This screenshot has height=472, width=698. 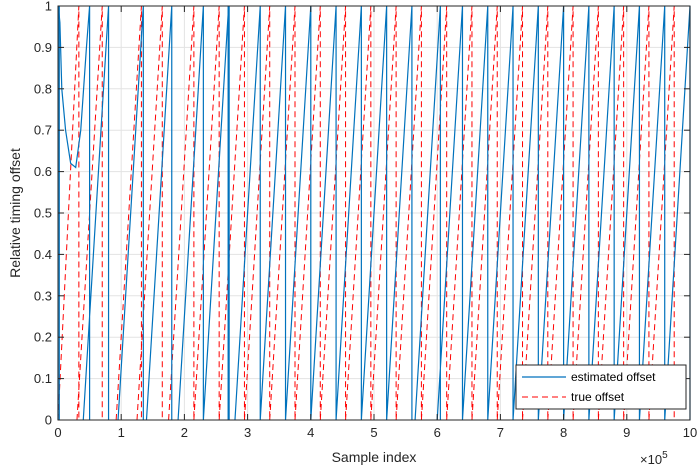 I want to click on y-axis-label: Relative timing offset, so click(x=15, y=213).